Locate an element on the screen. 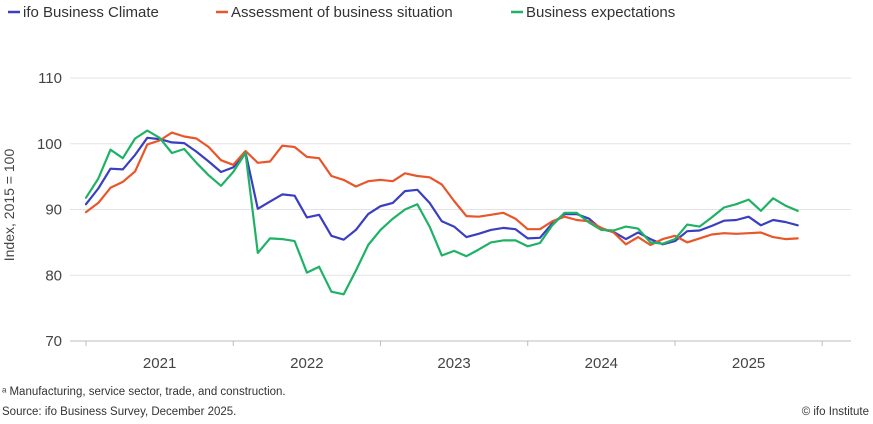 This screenshot has width=873, height=424. x-tick-label: 2025 is located at coordinates (748, 363).